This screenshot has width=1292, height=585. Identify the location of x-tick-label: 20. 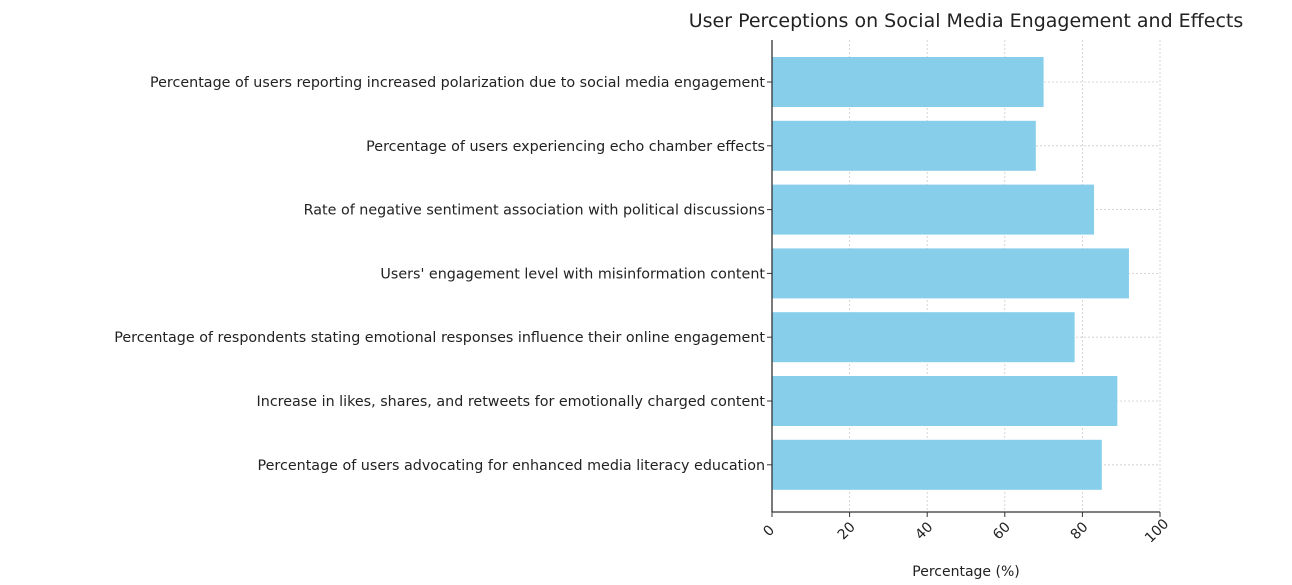
(847, 531).